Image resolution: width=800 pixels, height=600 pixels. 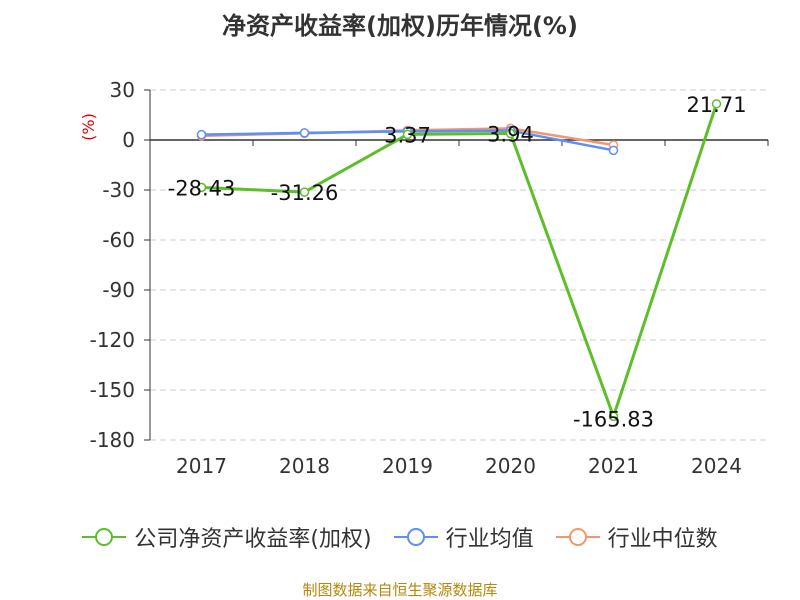 I want to click on y-tick-label: -90, so click(x=118, y=290).